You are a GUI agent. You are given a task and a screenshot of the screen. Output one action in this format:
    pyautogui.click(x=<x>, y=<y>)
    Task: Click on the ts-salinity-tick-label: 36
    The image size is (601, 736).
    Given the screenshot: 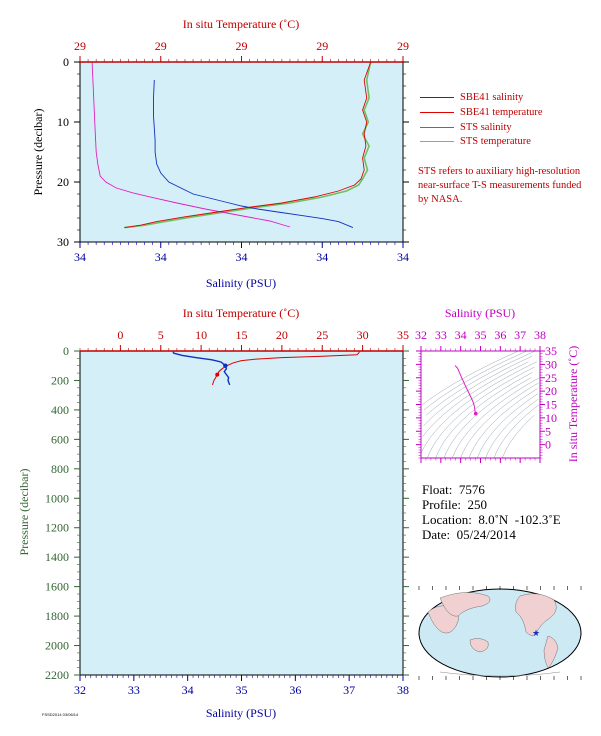 What is the action you would take?
    pyautogui.click(x=500, y=335)
    